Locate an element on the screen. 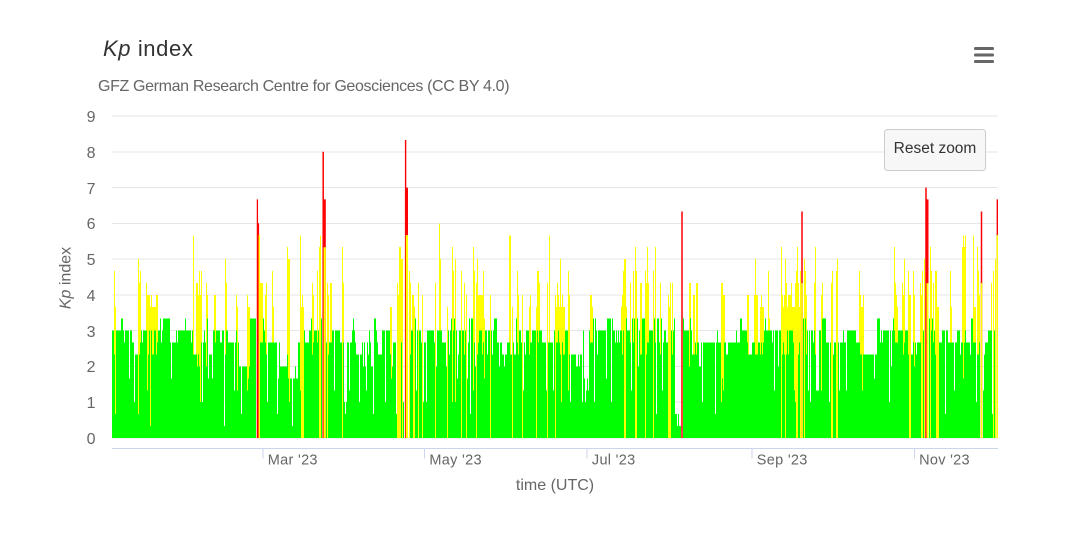 The width and height of the screenshot is (1080, 545). svg-text: 9 is located at coordinates (91, 117).